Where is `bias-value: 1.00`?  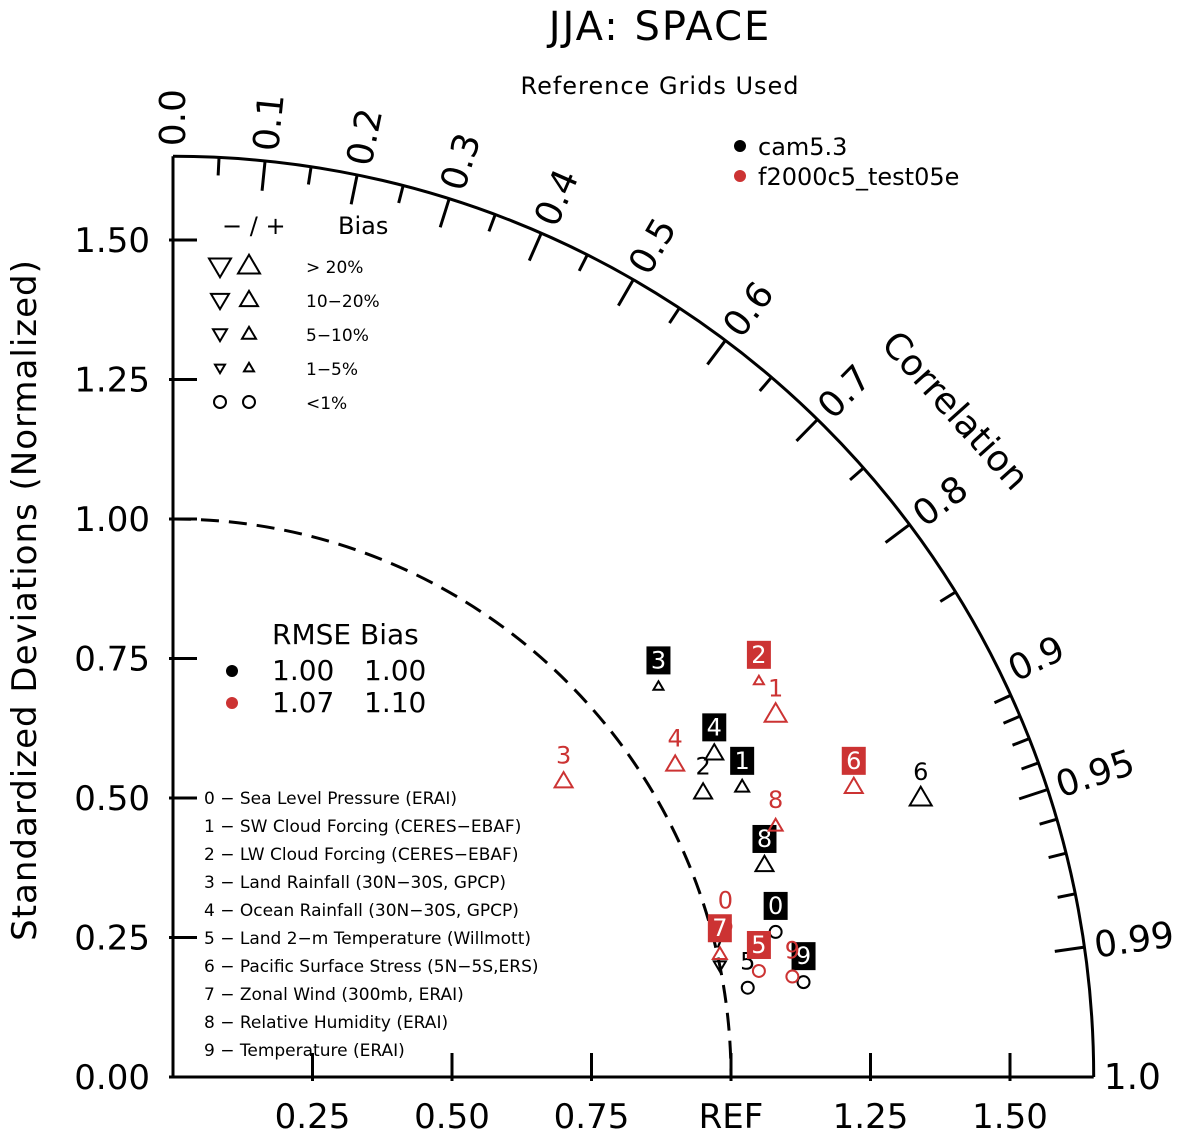
bias-value: 1.00 is located at coordinates (395, 670).